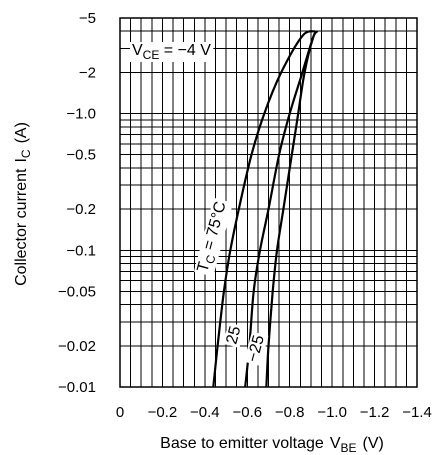 This screenshot has width=441, height=455. What do you see at coordinates (290, 412) in the screenshot?
I see `x-tick-label: −0.8` at bounding box center [290, 412].